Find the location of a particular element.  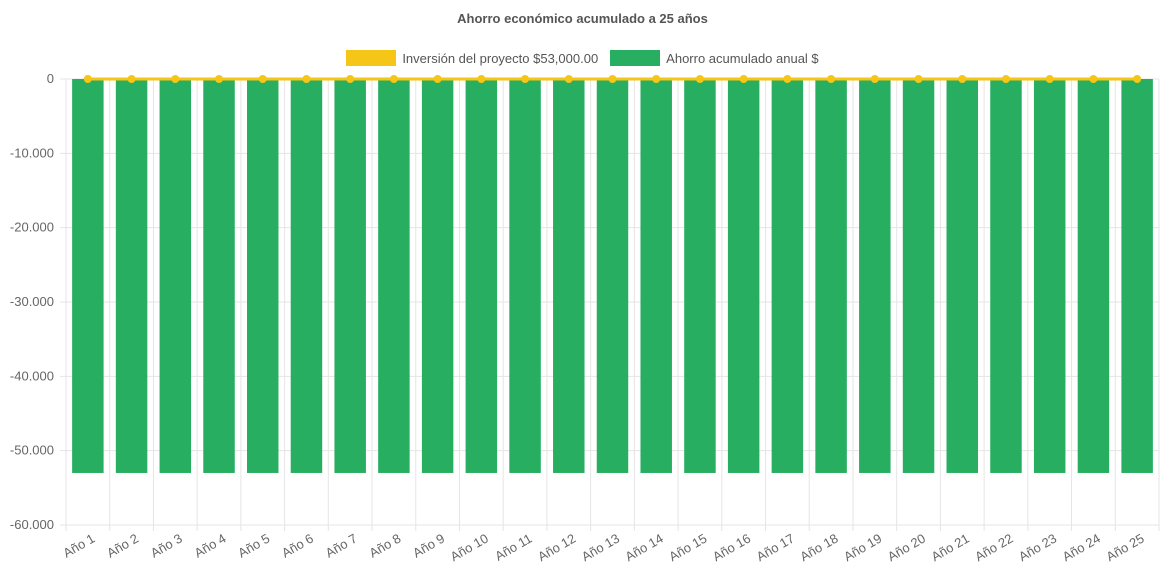

x-tick-label: Año 14 is located at coordinates (644, 548).